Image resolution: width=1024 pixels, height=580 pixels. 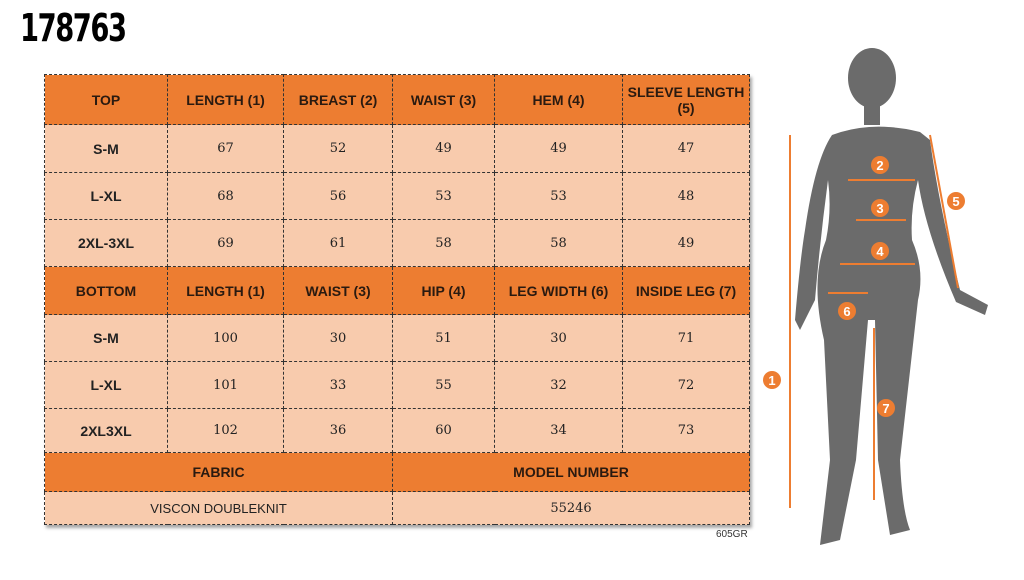 What do you see at coordinates (338, 385) in the screenshot?
I see `value-cell: 33` at bounding box center [338, 385].